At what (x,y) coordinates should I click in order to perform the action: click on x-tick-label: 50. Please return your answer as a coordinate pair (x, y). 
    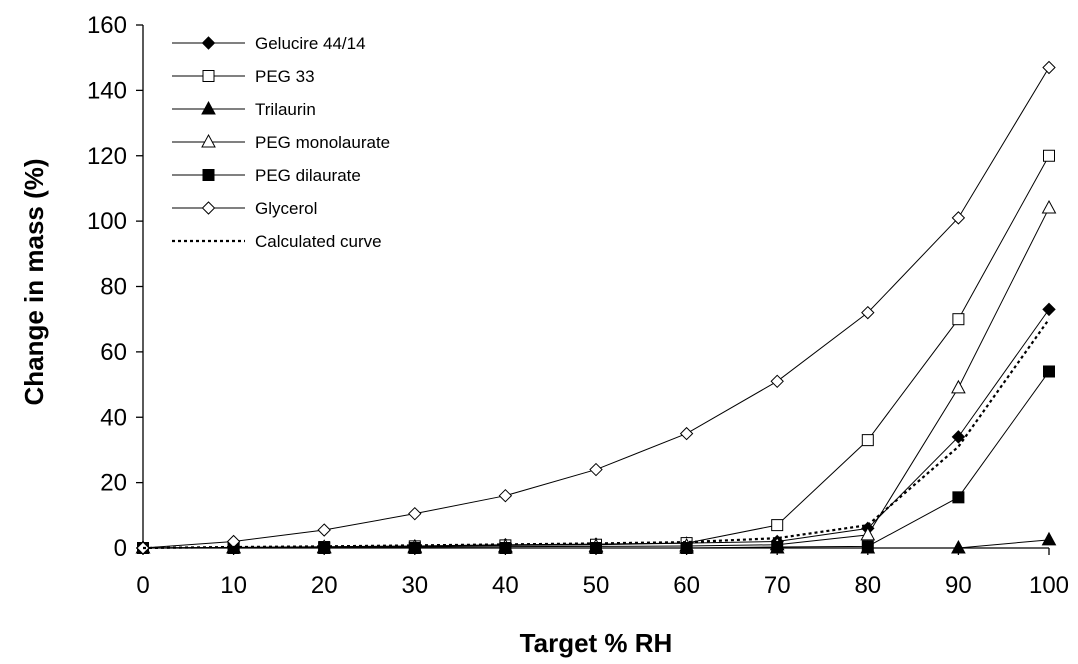
    Looking at the image, I should click on (596, 585).